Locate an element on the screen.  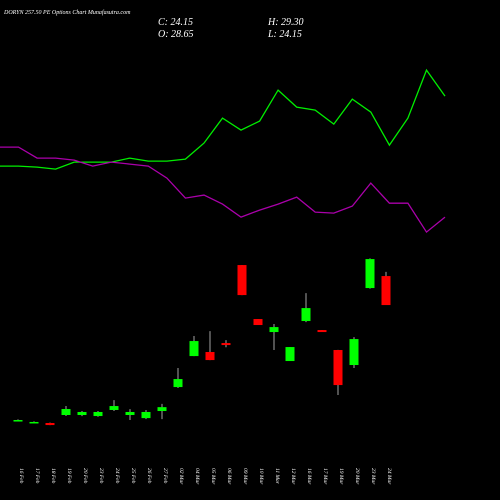
close-label: C: 24.15 is located at coordinates (175, 22).